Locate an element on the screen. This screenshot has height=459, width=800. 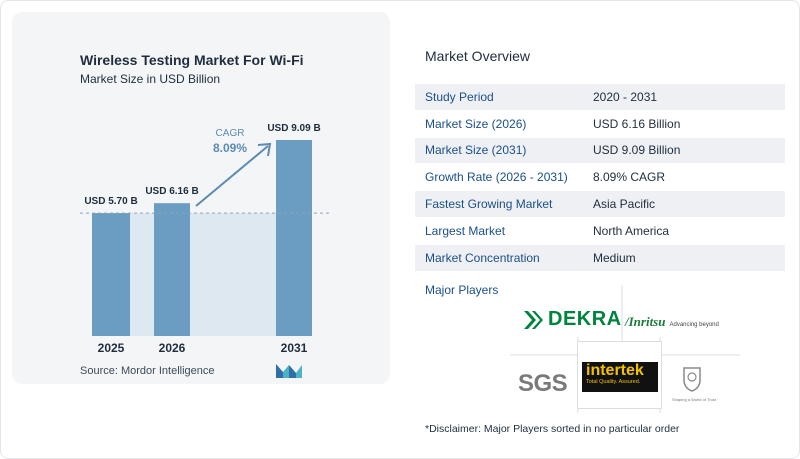
overview-row-value: USD 9.09 Billion is located at coordinates (637, 150).